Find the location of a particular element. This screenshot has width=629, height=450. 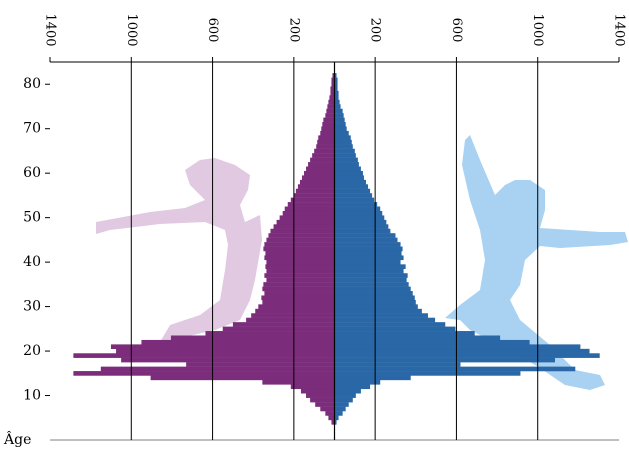

female-silhouette is located at coordinates (179, 250).